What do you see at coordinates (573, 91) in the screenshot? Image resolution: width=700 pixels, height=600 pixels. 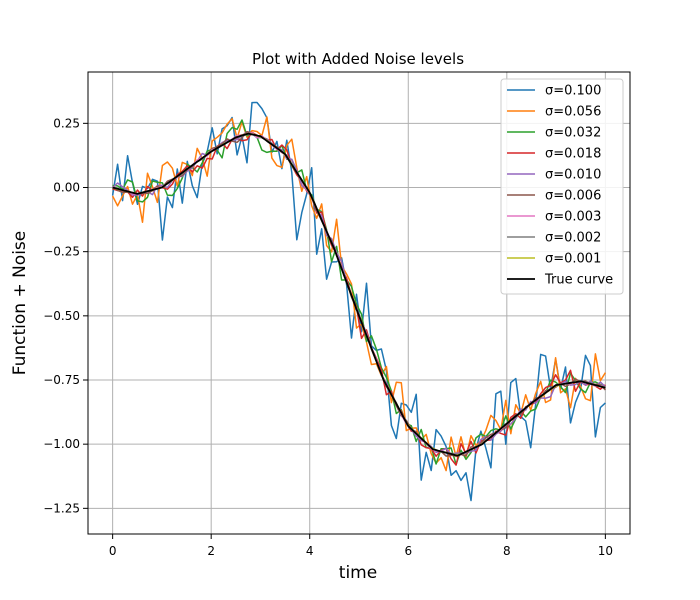 I see `legend-label: σ=0.100` at bounding box center [573, 91].